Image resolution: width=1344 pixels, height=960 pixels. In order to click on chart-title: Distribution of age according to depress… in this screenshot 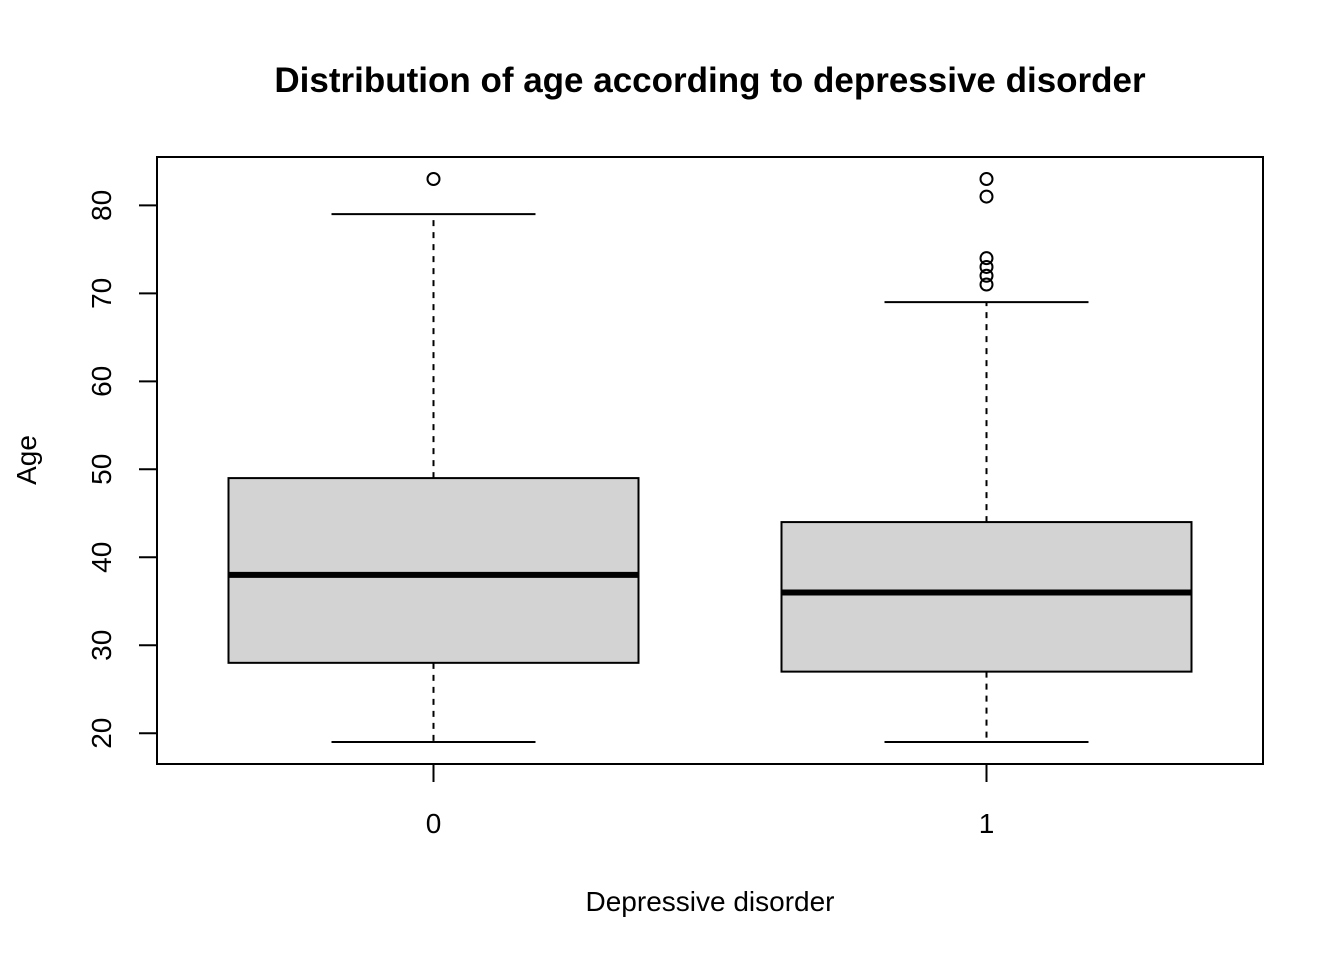, I will do `click(710, 80)`.